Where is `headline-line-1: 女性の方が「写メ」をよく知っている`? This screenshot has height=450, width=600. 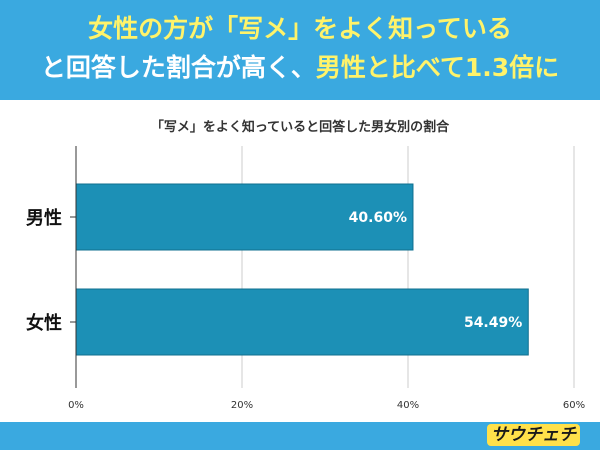
headline-line-1: 女性の方が「写メ」をよく知っている is located at coordinates (300, 28).